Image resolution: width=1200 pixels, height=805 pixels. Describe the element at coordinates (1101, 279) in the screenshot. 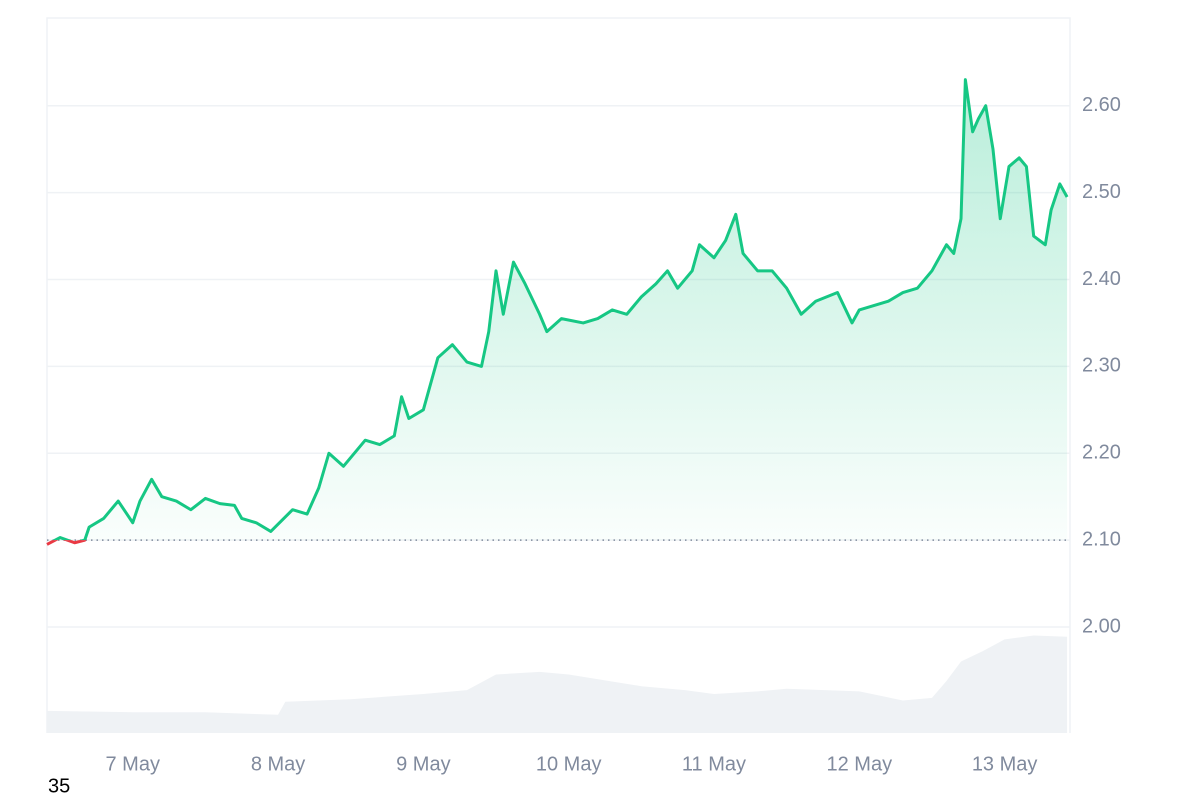

I see `y-tick-label: 2.40` at that location.